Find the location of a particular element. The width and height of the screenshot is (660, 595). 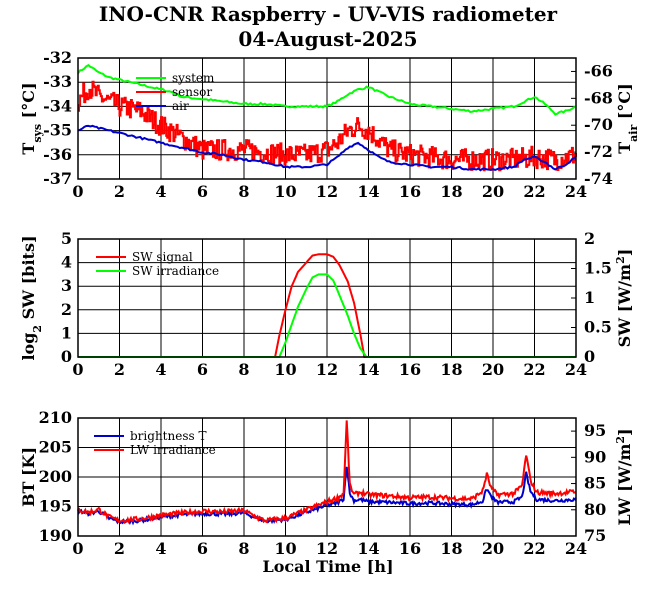

y-tick-label-right: 1 is located at coordinates (589, 297).